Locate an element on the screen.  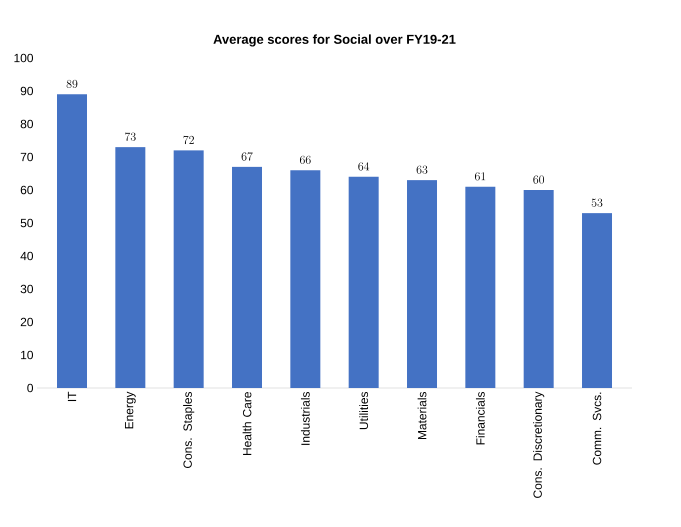
x-tick-label: Cons. Staples is located at coordinates (188, 430).